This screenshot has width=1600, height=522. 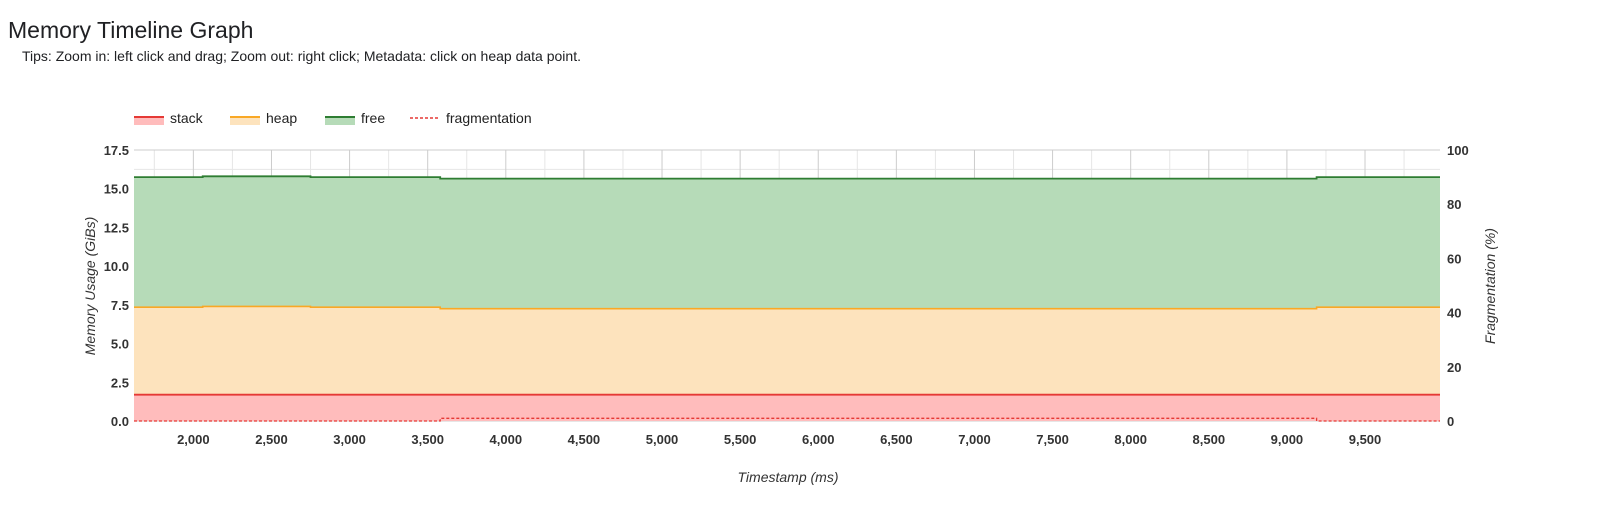 What do you see at coordinates (1450, 421) in the screenshot?
I see `y2-tick-label: 0` at bounding box center [1450, 421].